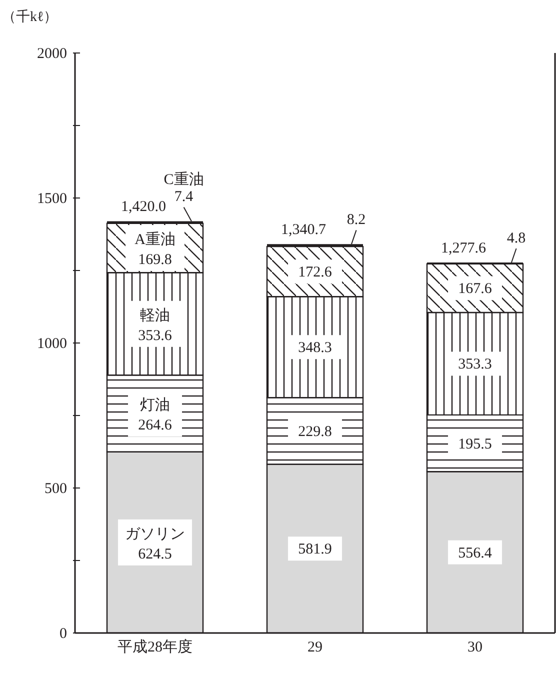 Image resolution: width=556 pixels, height=678 pixels. I want to click on total-label: 1,420.0, so click(143, 207).